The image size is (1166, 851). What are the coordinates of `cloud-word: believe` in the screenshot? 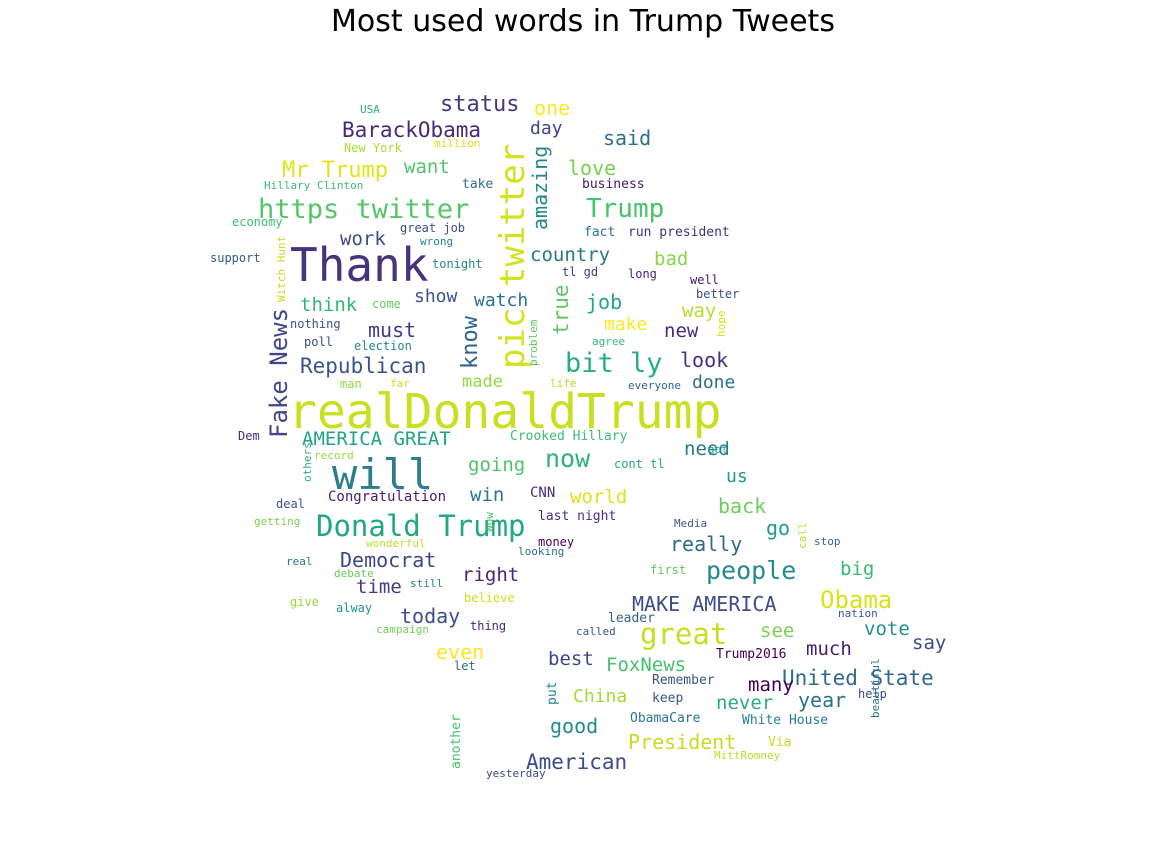 It's located at (489, 598).